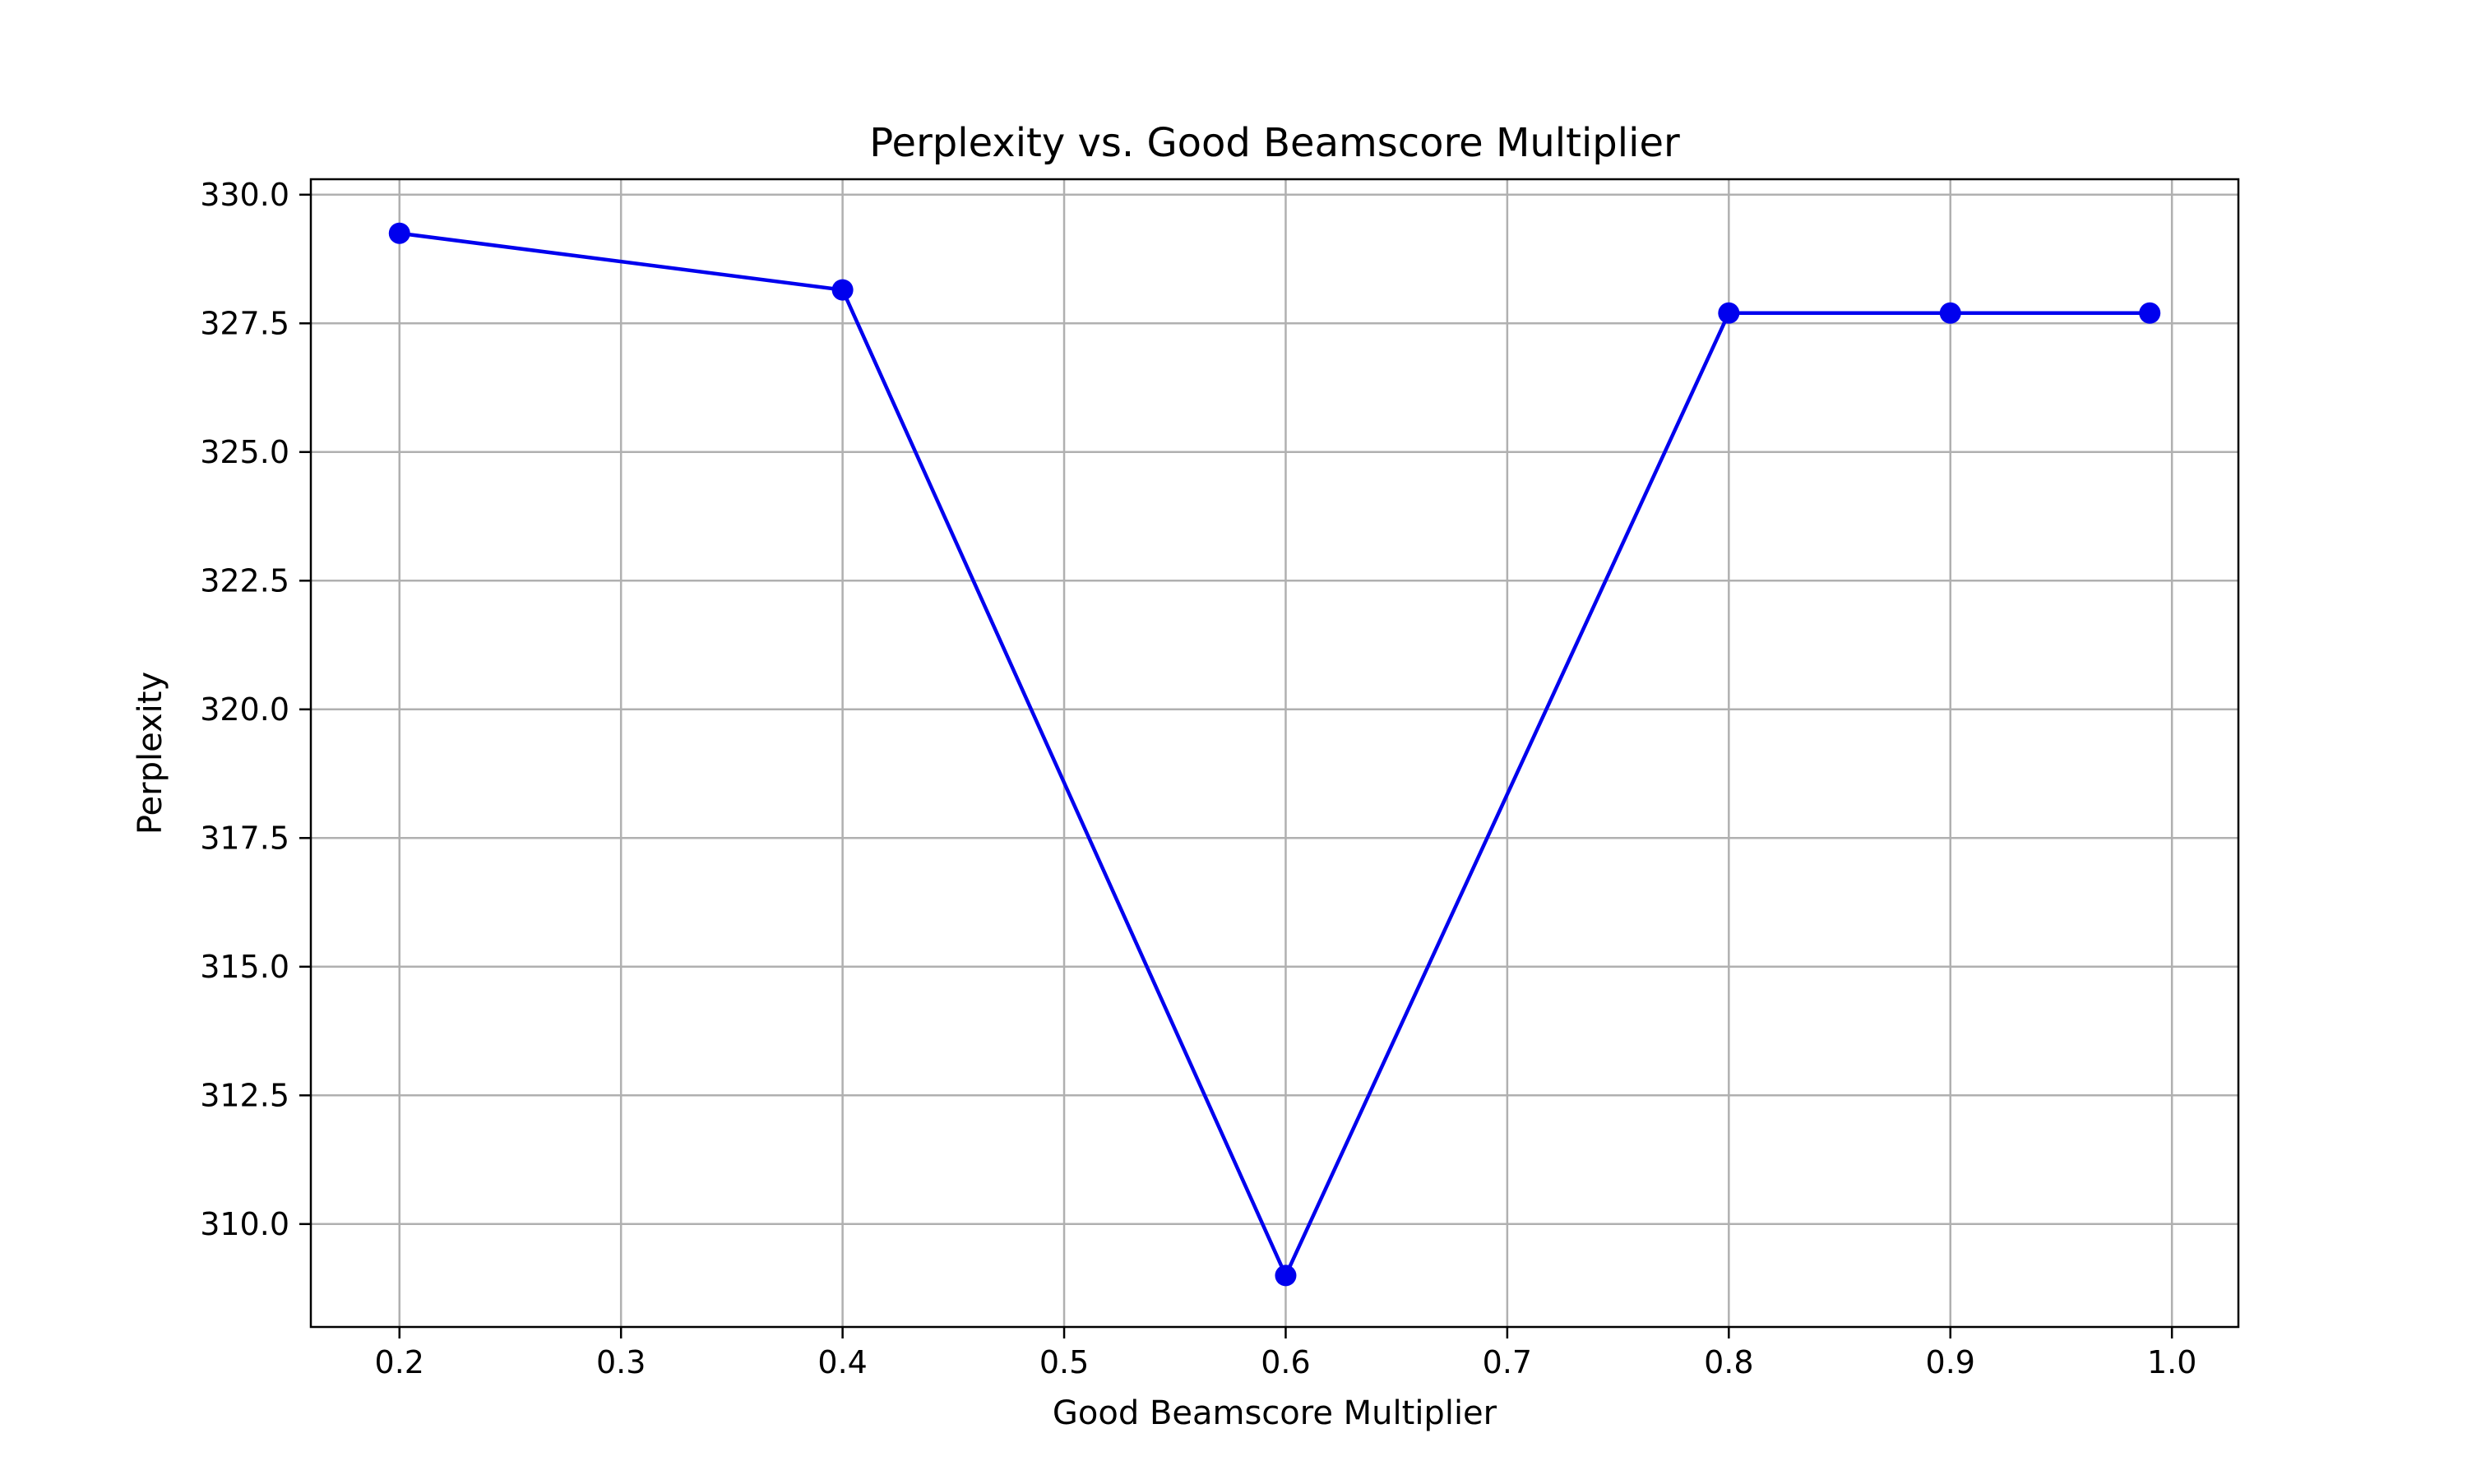  What do you see at coordinates (244, 1224) in the screenshot?
I see `y-tick-label: 310.0` at bounding box center [244, 1224].